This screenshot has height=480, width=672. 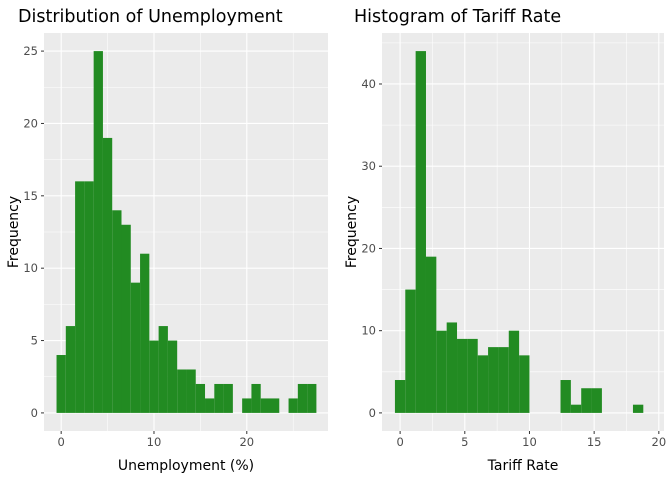 I want to click on x-tick-label: 15, so click(x=594, y=442).